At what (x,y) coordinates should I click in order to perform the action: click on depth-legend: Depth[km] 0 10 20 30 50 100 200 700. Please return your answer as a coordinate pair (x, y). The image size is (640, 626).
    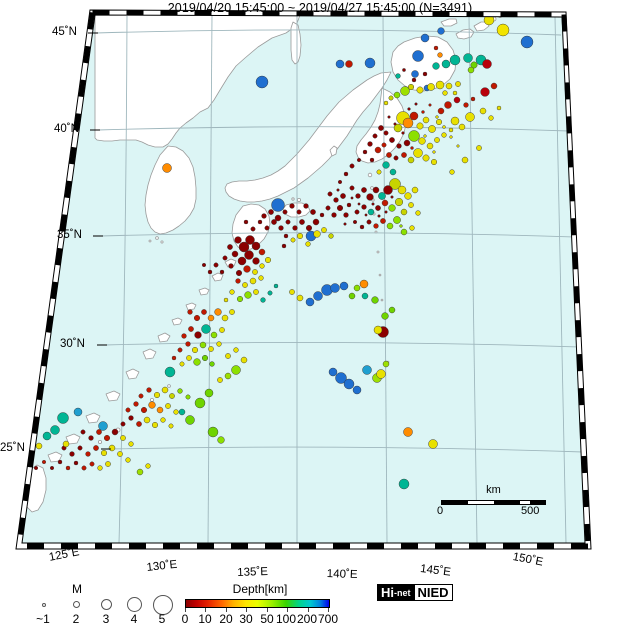
    Looking at the image, I should click on (260, 604).